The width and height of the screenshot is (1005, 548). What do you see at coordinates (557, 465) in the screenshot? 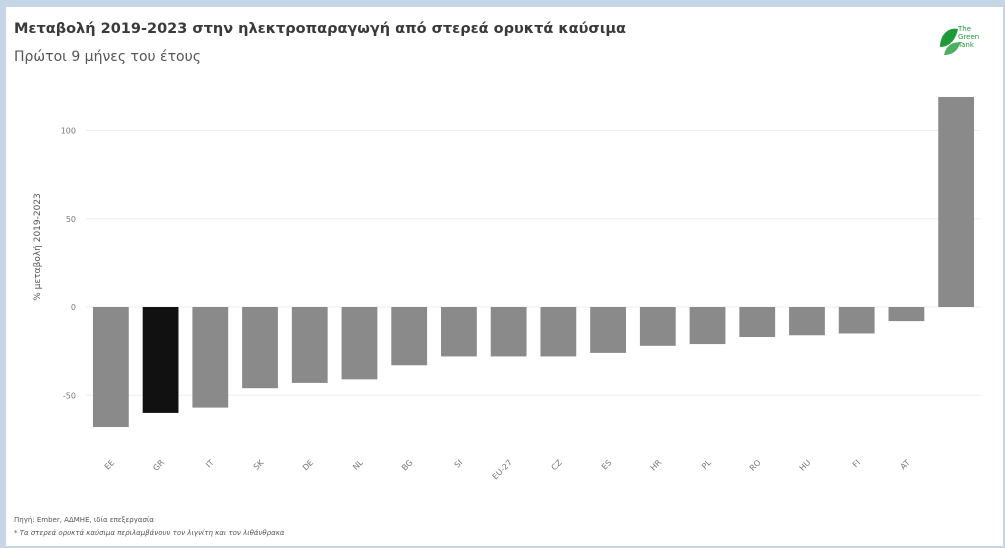
I see `x-tick-label: CZ` at bounding box center [557, 465].